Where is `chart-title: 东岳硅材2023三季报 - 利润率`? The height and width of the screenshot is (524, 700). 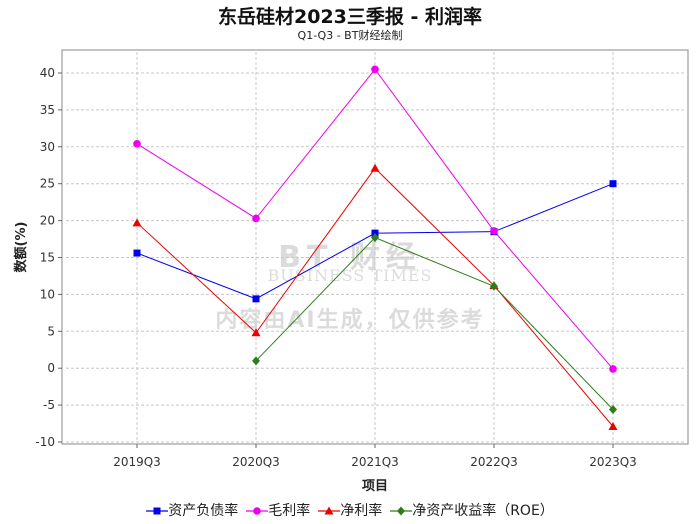
chart-title: 东岳硅材2023三季报 - 利润率 is located at coordinates (350, 17).